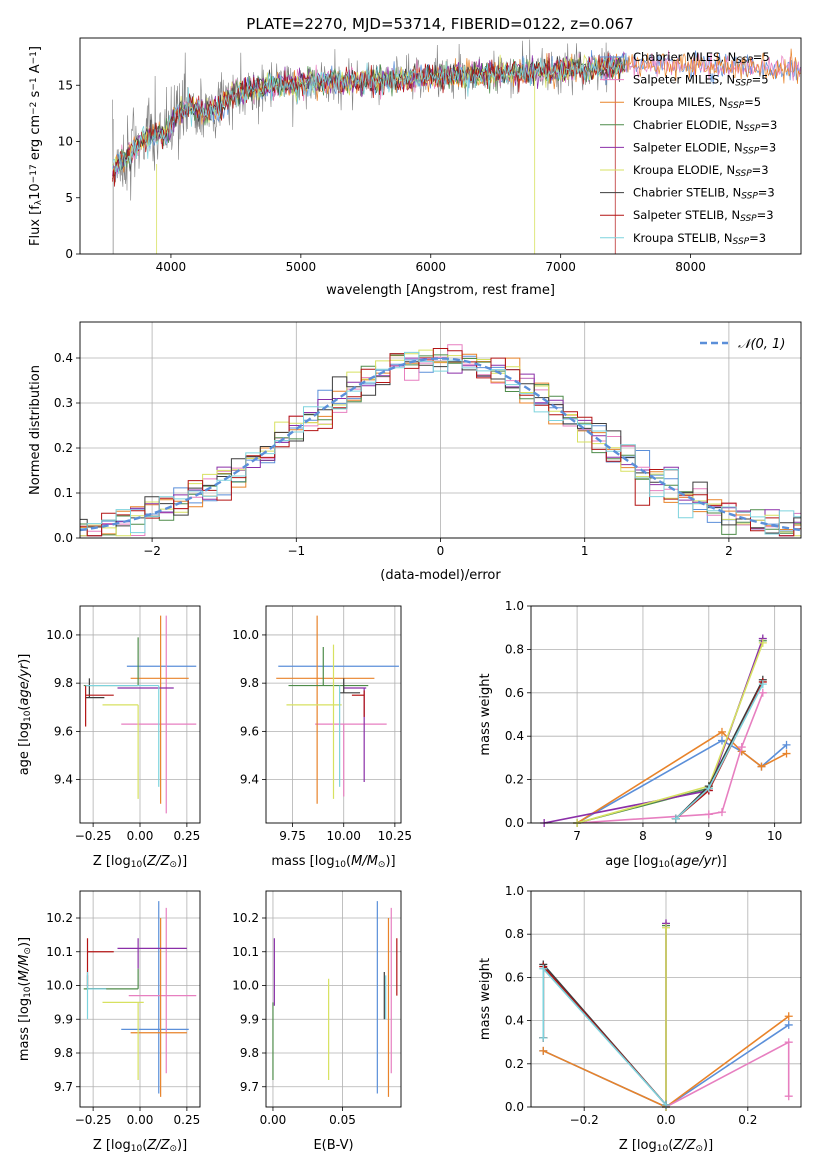 Image resolution: width=819 pixels, height=1170 pixels. Describe the element at coordinates (701, 81) in the screenshot. I see `legend-entry: Salpeter MILES, NSSP=5` at that location.